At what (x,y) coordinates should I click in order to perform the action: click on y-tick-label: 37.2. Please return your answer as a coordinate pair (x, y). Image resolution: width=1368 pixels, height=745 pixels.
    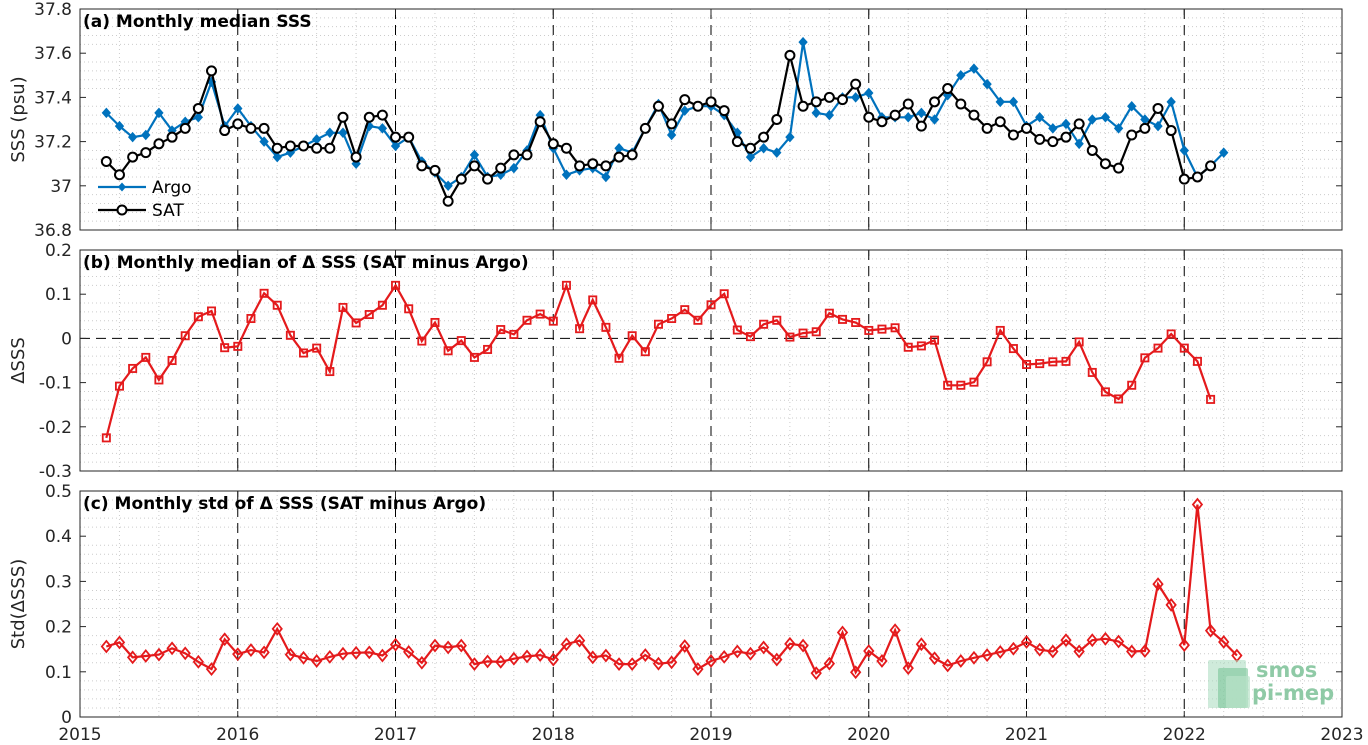
    Looking at the image, I should click on (53, 143).